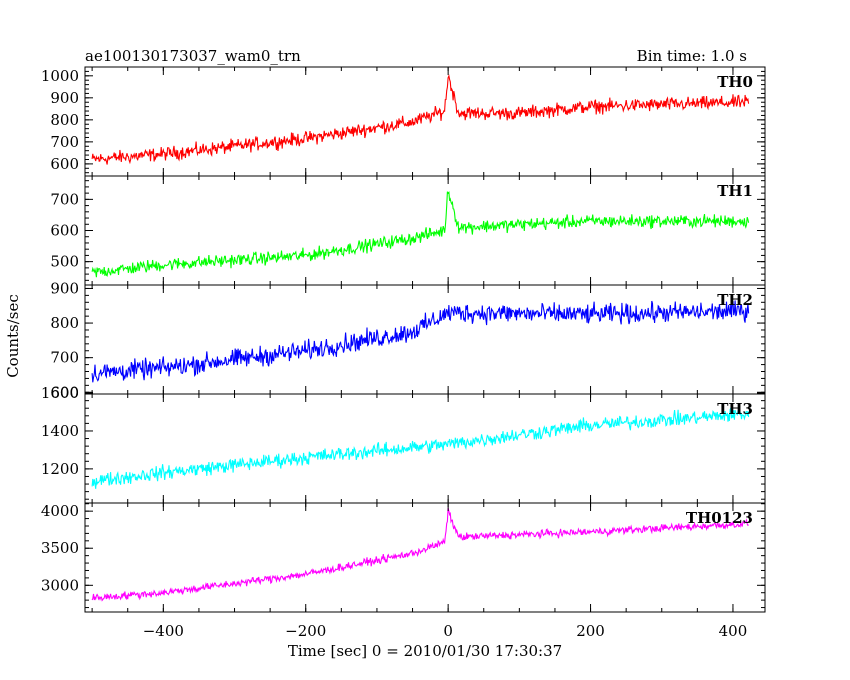 The height and width of the screenshot is (680, 850). I want to click on x-tick-label: −400, so click(163, 631).